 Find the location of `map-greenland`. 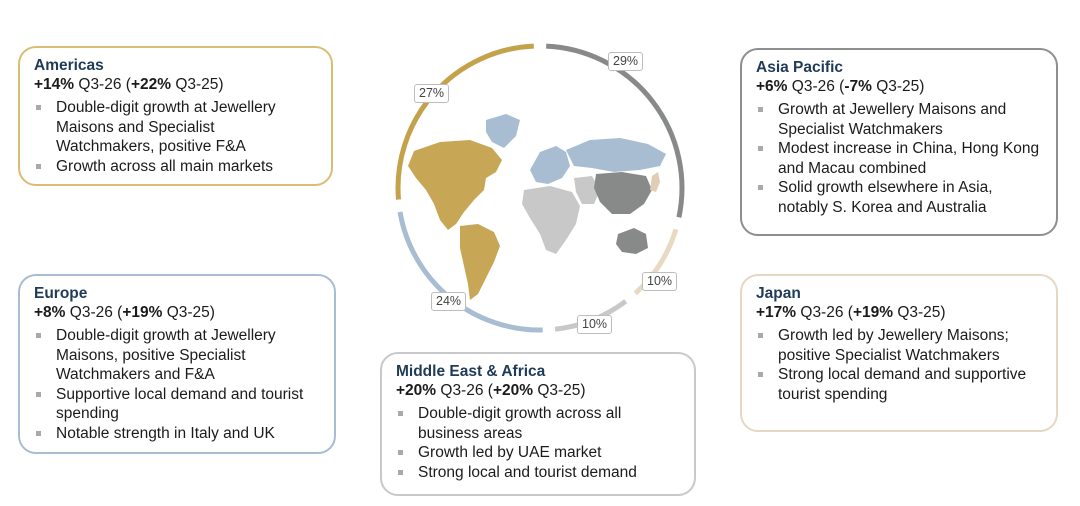

map-greenland is located at coordinates (503, 131).